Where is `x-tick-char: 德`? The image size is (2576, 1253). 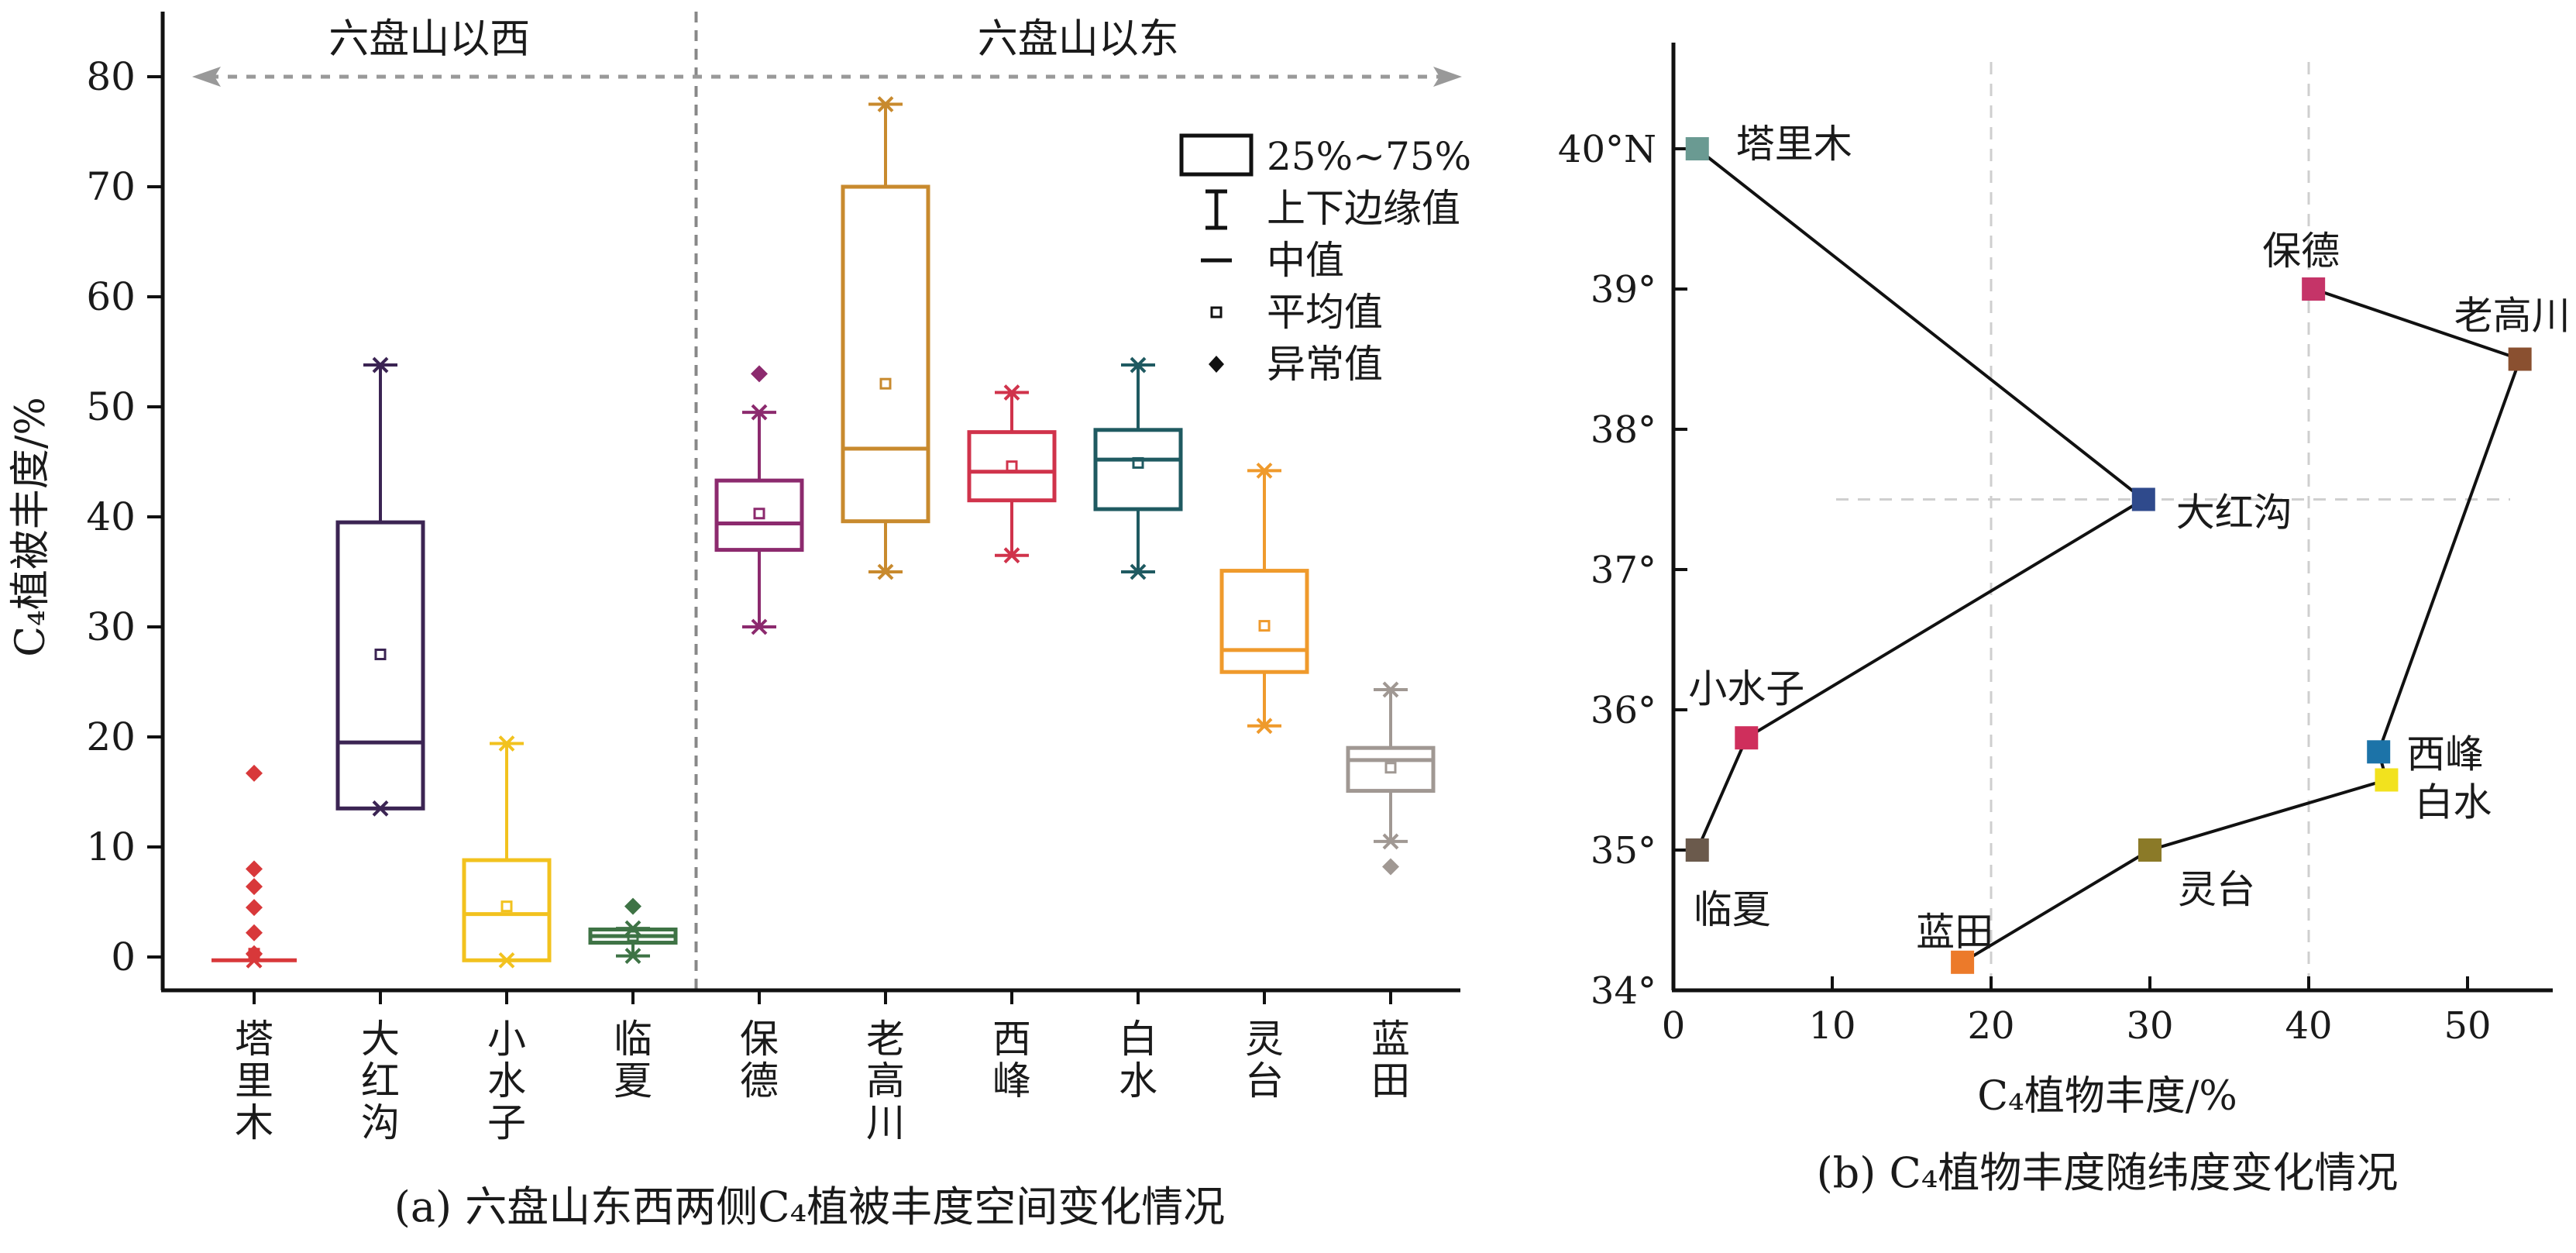
x-tick-char: 德 is located at coordinates (759, 1081).